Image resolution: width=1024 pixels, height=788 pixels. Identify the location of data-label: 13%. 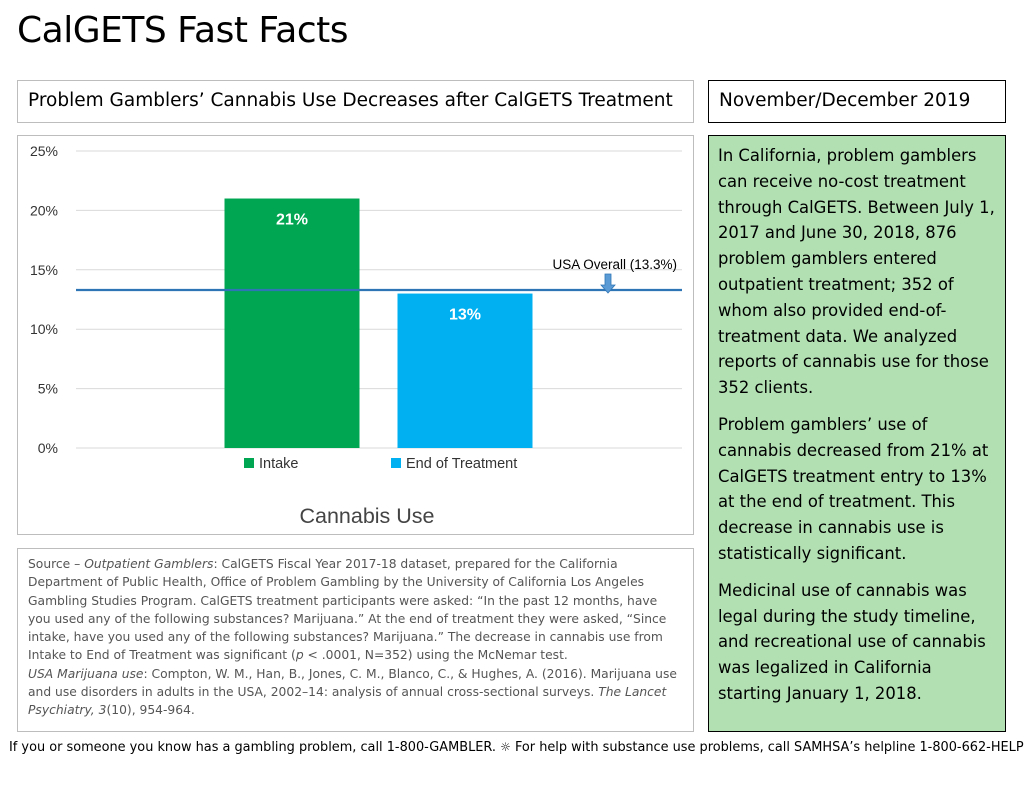
(465, 315).